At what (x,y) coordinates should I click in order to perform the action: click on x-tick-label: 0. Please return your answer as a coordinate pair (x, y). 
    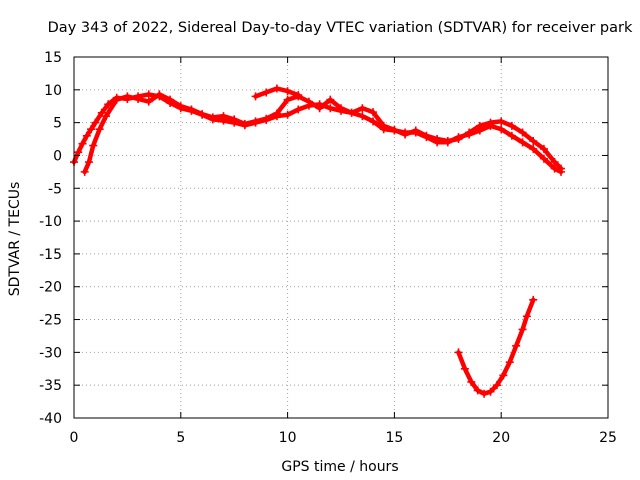
    Looking at the image, I should click on (74, 438).